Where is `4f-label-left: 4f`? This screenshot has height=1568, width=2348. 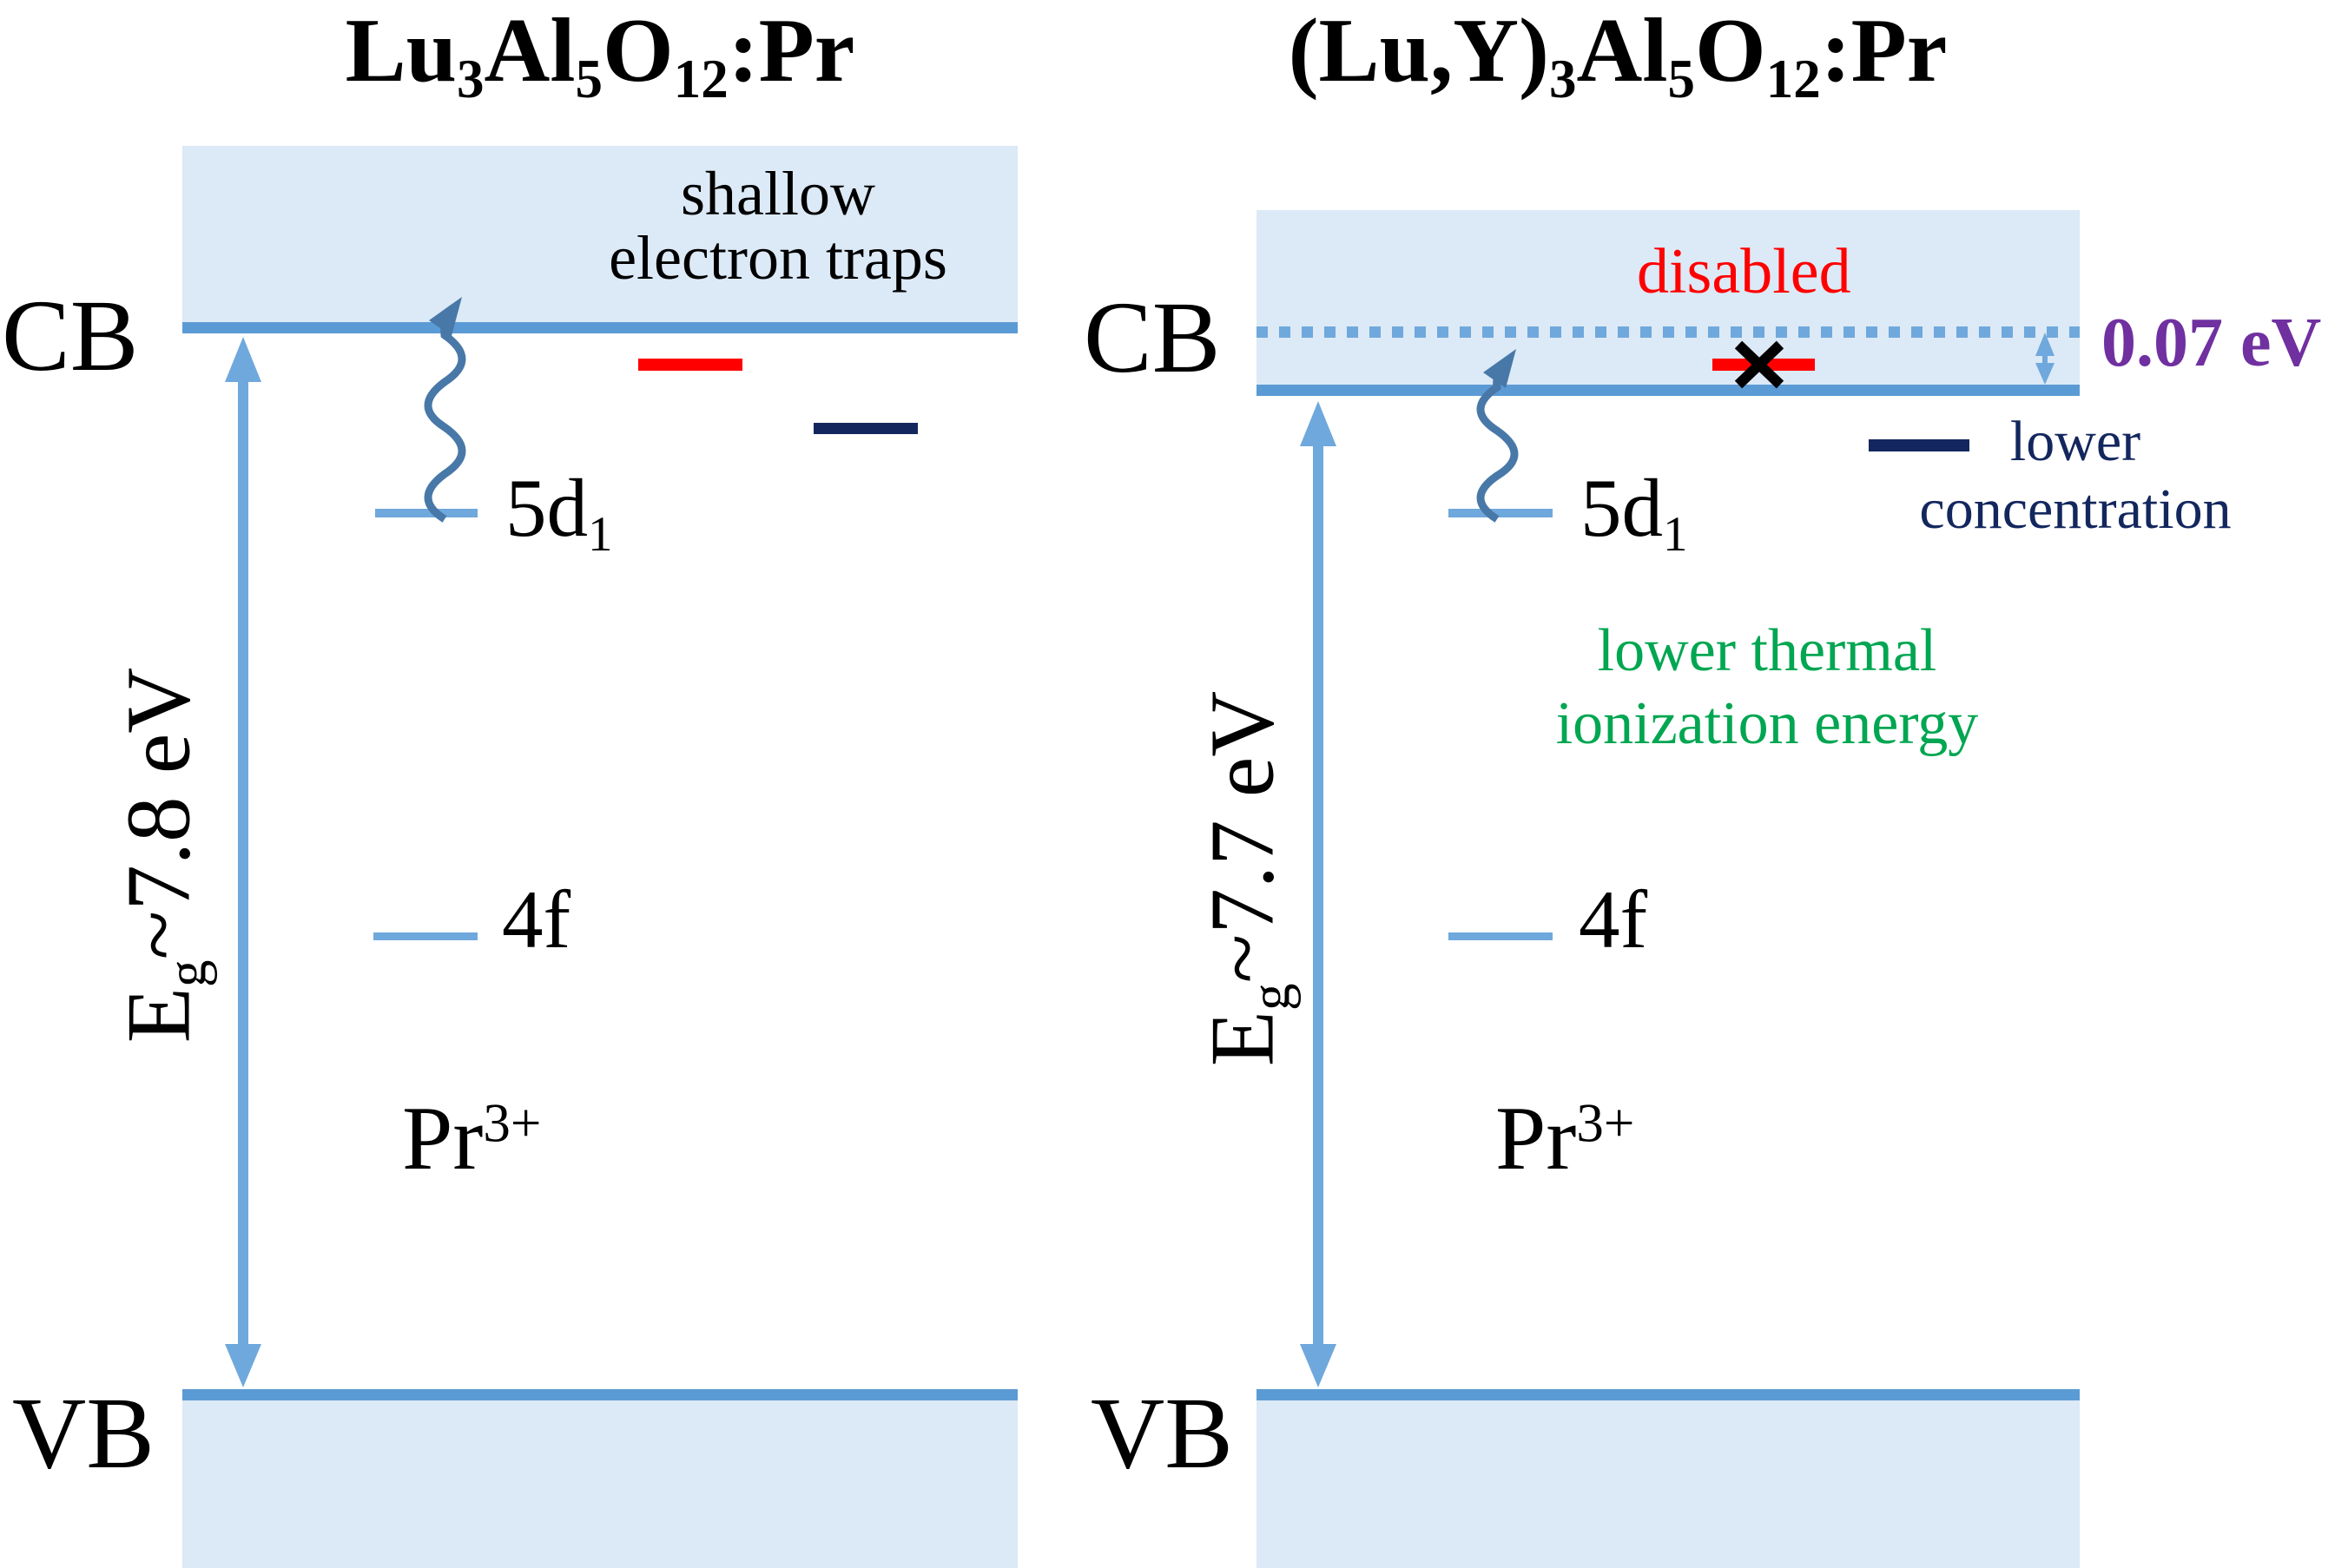
4f-label-left: 4f is located at coordinates (536, 919).